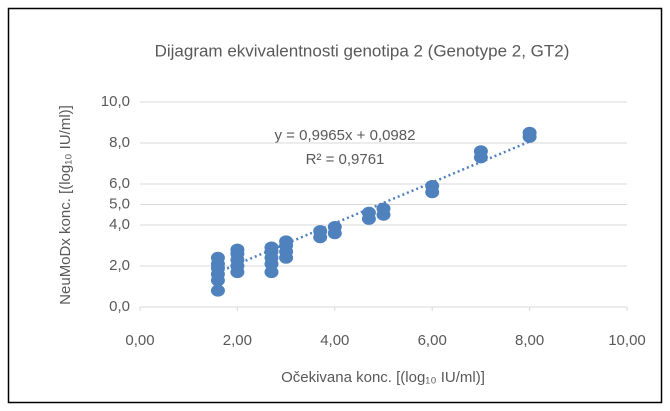 The height and width of the screenshot is (411, 670). I want to click on r-squared: R² = 0,9761, so click(345, 159).